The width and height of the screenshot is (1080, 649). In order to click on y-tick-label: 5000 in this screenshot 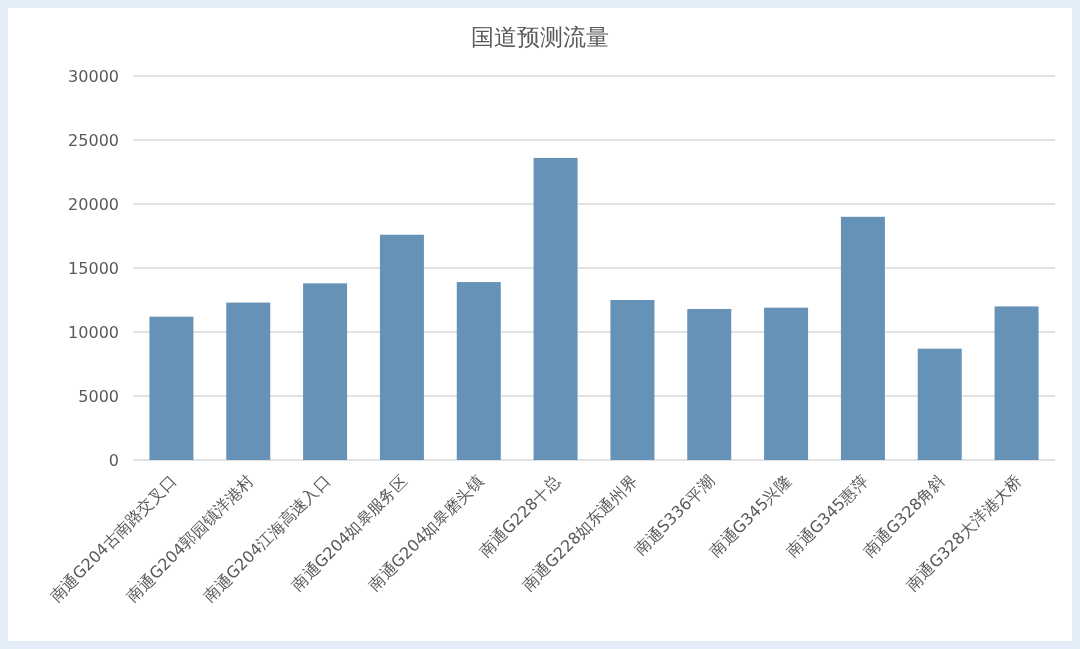, I will do `click(98, 396)`.